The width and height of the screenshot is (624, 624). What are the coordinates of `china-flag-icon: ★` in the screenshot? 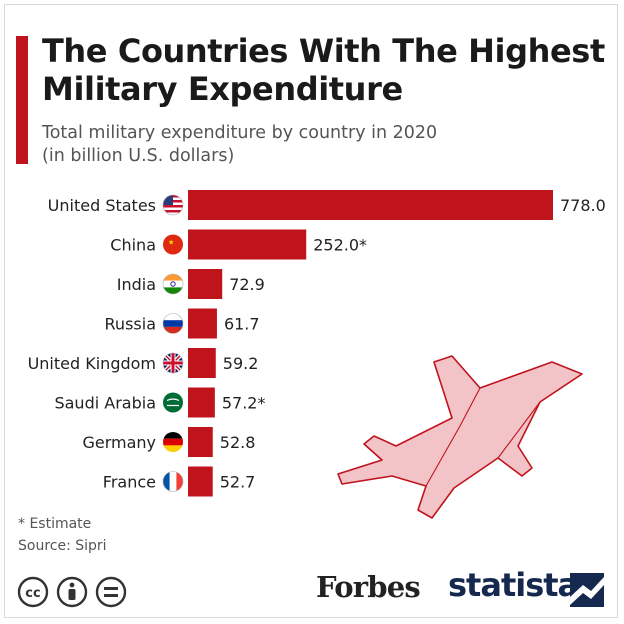 It's located at (173, 244).